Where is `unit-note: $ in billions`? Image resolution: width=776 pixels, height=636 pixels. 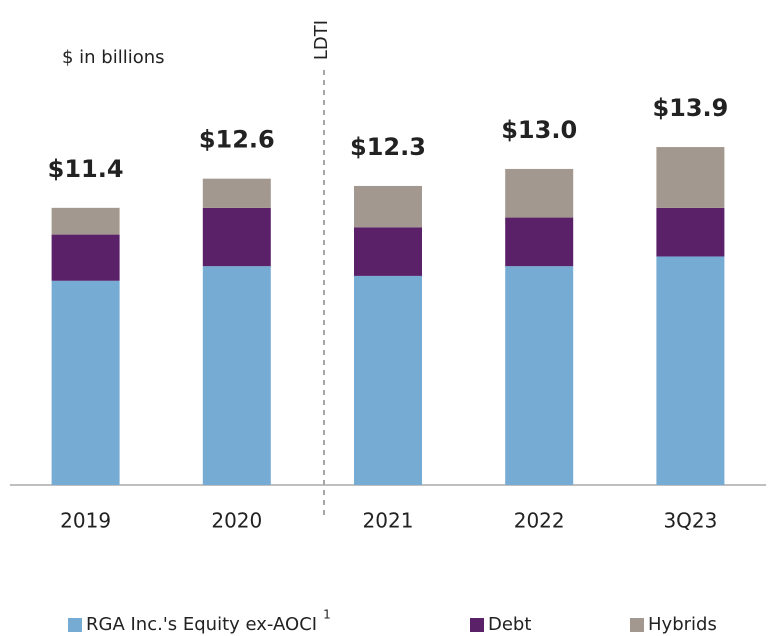 unit-note: $ in billions is located at coordinates (113, 57).